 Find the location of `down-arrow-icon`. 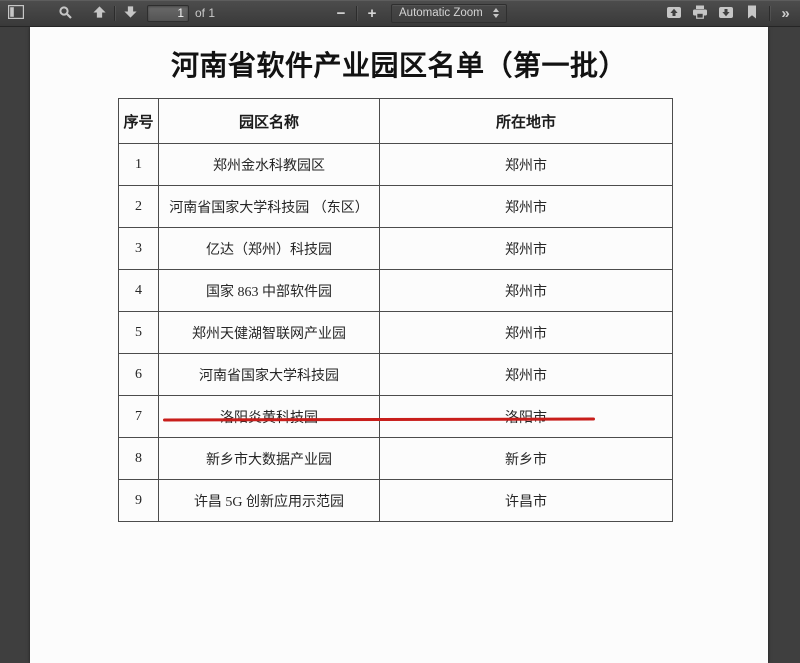

down-arrow-icon is located at coordinates (130, 13).